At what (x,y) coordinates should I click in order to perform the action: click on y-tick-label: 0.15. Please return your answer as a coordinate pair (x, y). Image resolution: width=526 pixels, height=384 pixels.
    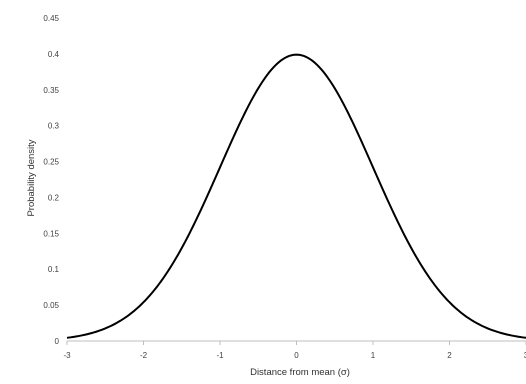
    Looking at the image, I should click on (51, 233).